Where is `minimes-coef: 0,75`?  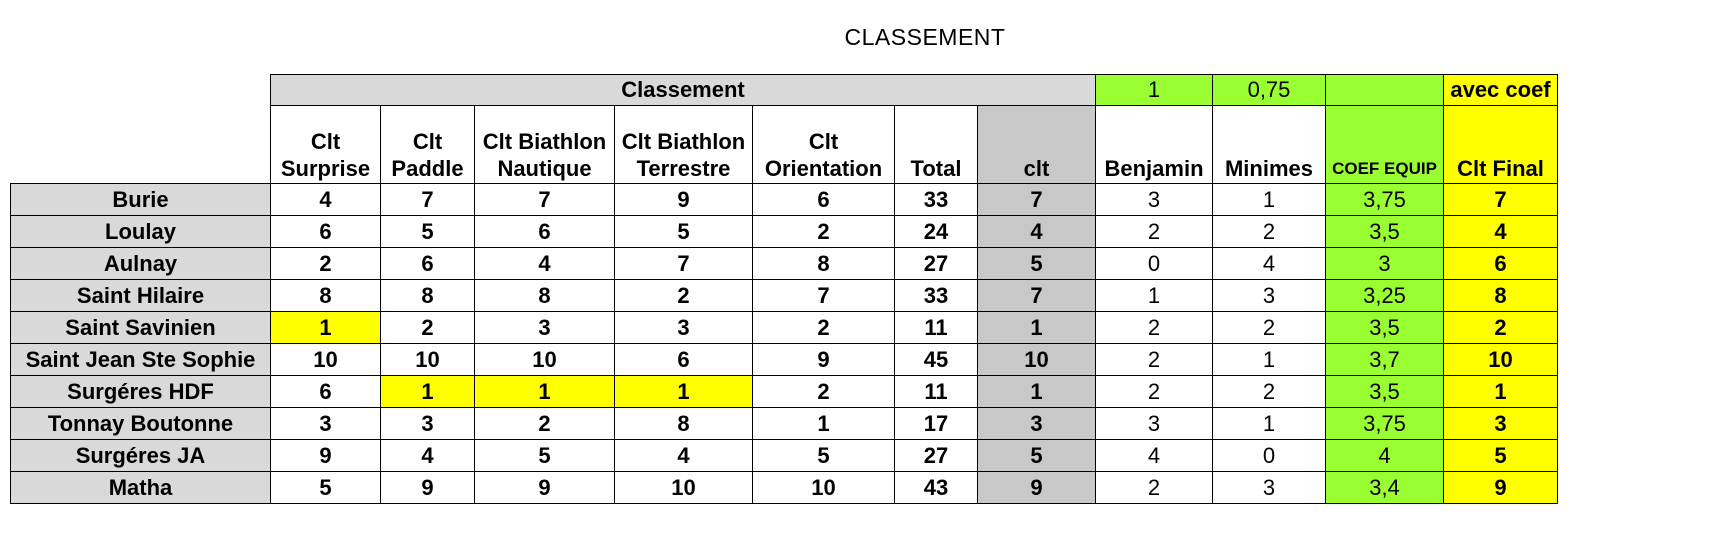
minimes-coef: 0,75 is located at coordinates (1269, 90).